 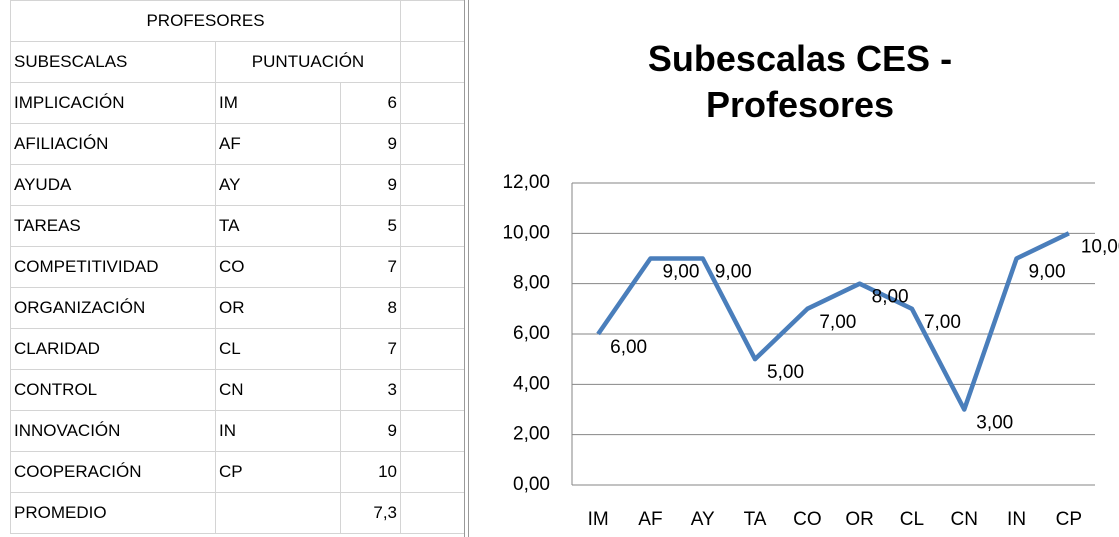 What do you see at coordinates (278, 144) in the screenshot?
I see `subscale-code: AF` at bounding box center [278, 144].